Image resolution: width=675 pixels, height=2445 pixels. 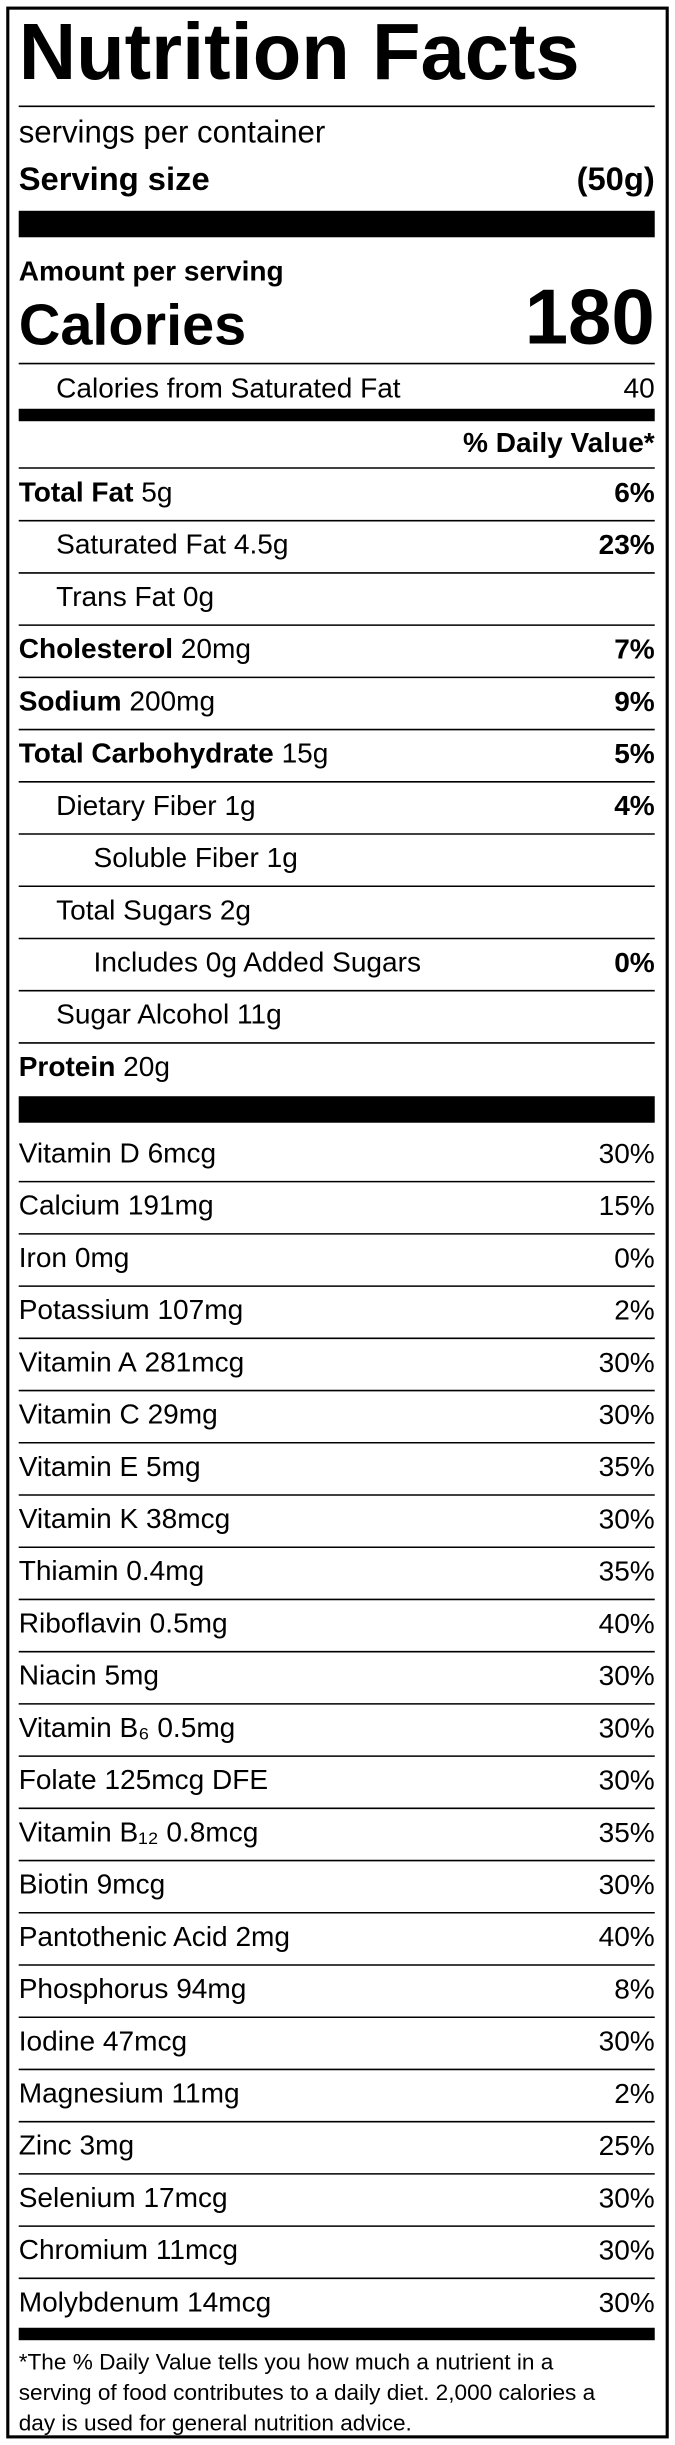 What do you see at coordinates (634, 492) in the screenshot?
I see `daily-value: 6%` at bounding box center [634, 492].